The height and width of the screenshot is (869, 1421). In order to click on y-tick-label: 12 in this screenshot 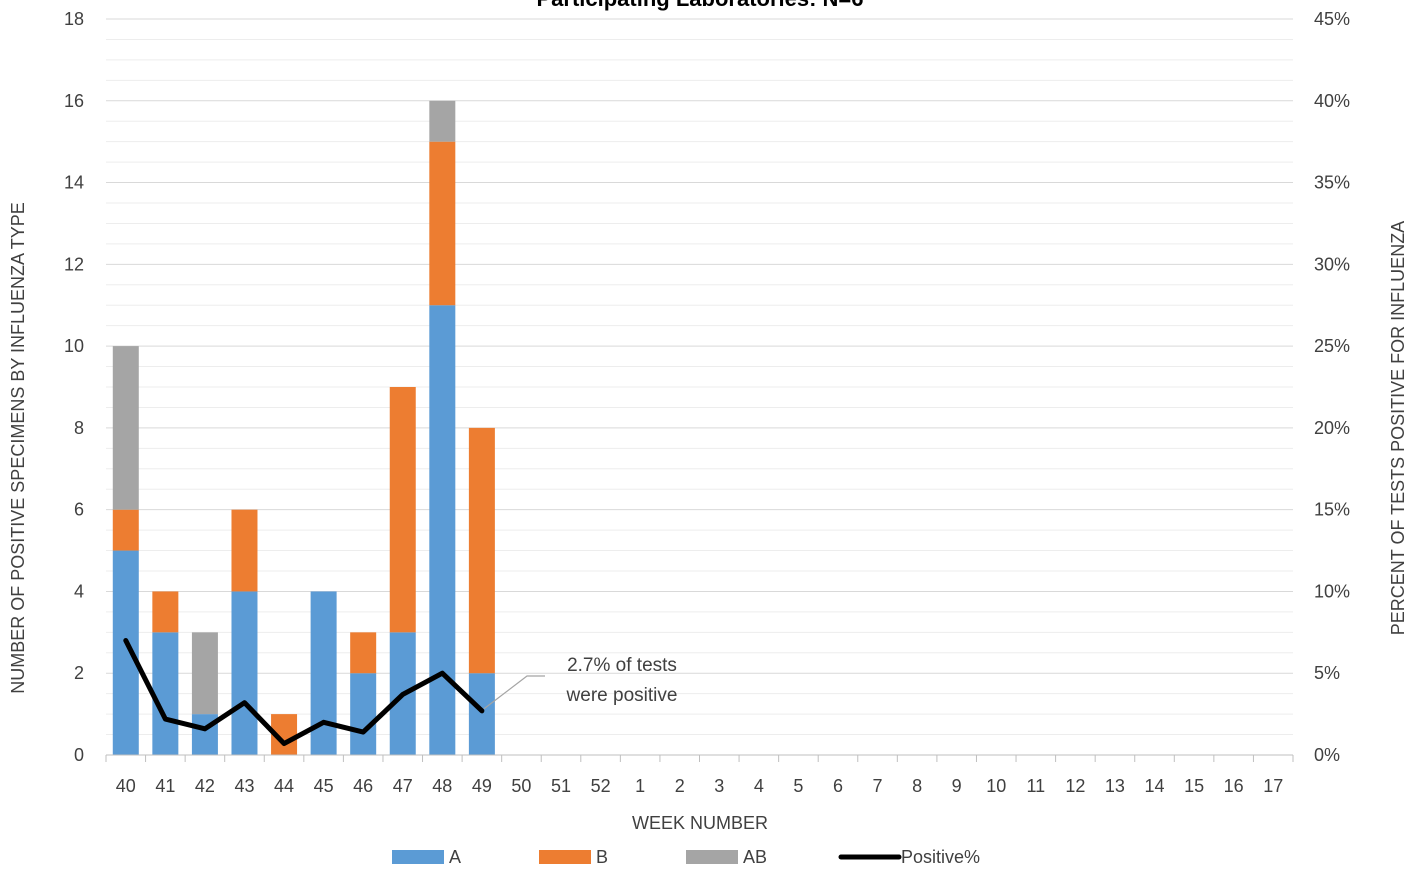, I will do `click(74, 264)`.